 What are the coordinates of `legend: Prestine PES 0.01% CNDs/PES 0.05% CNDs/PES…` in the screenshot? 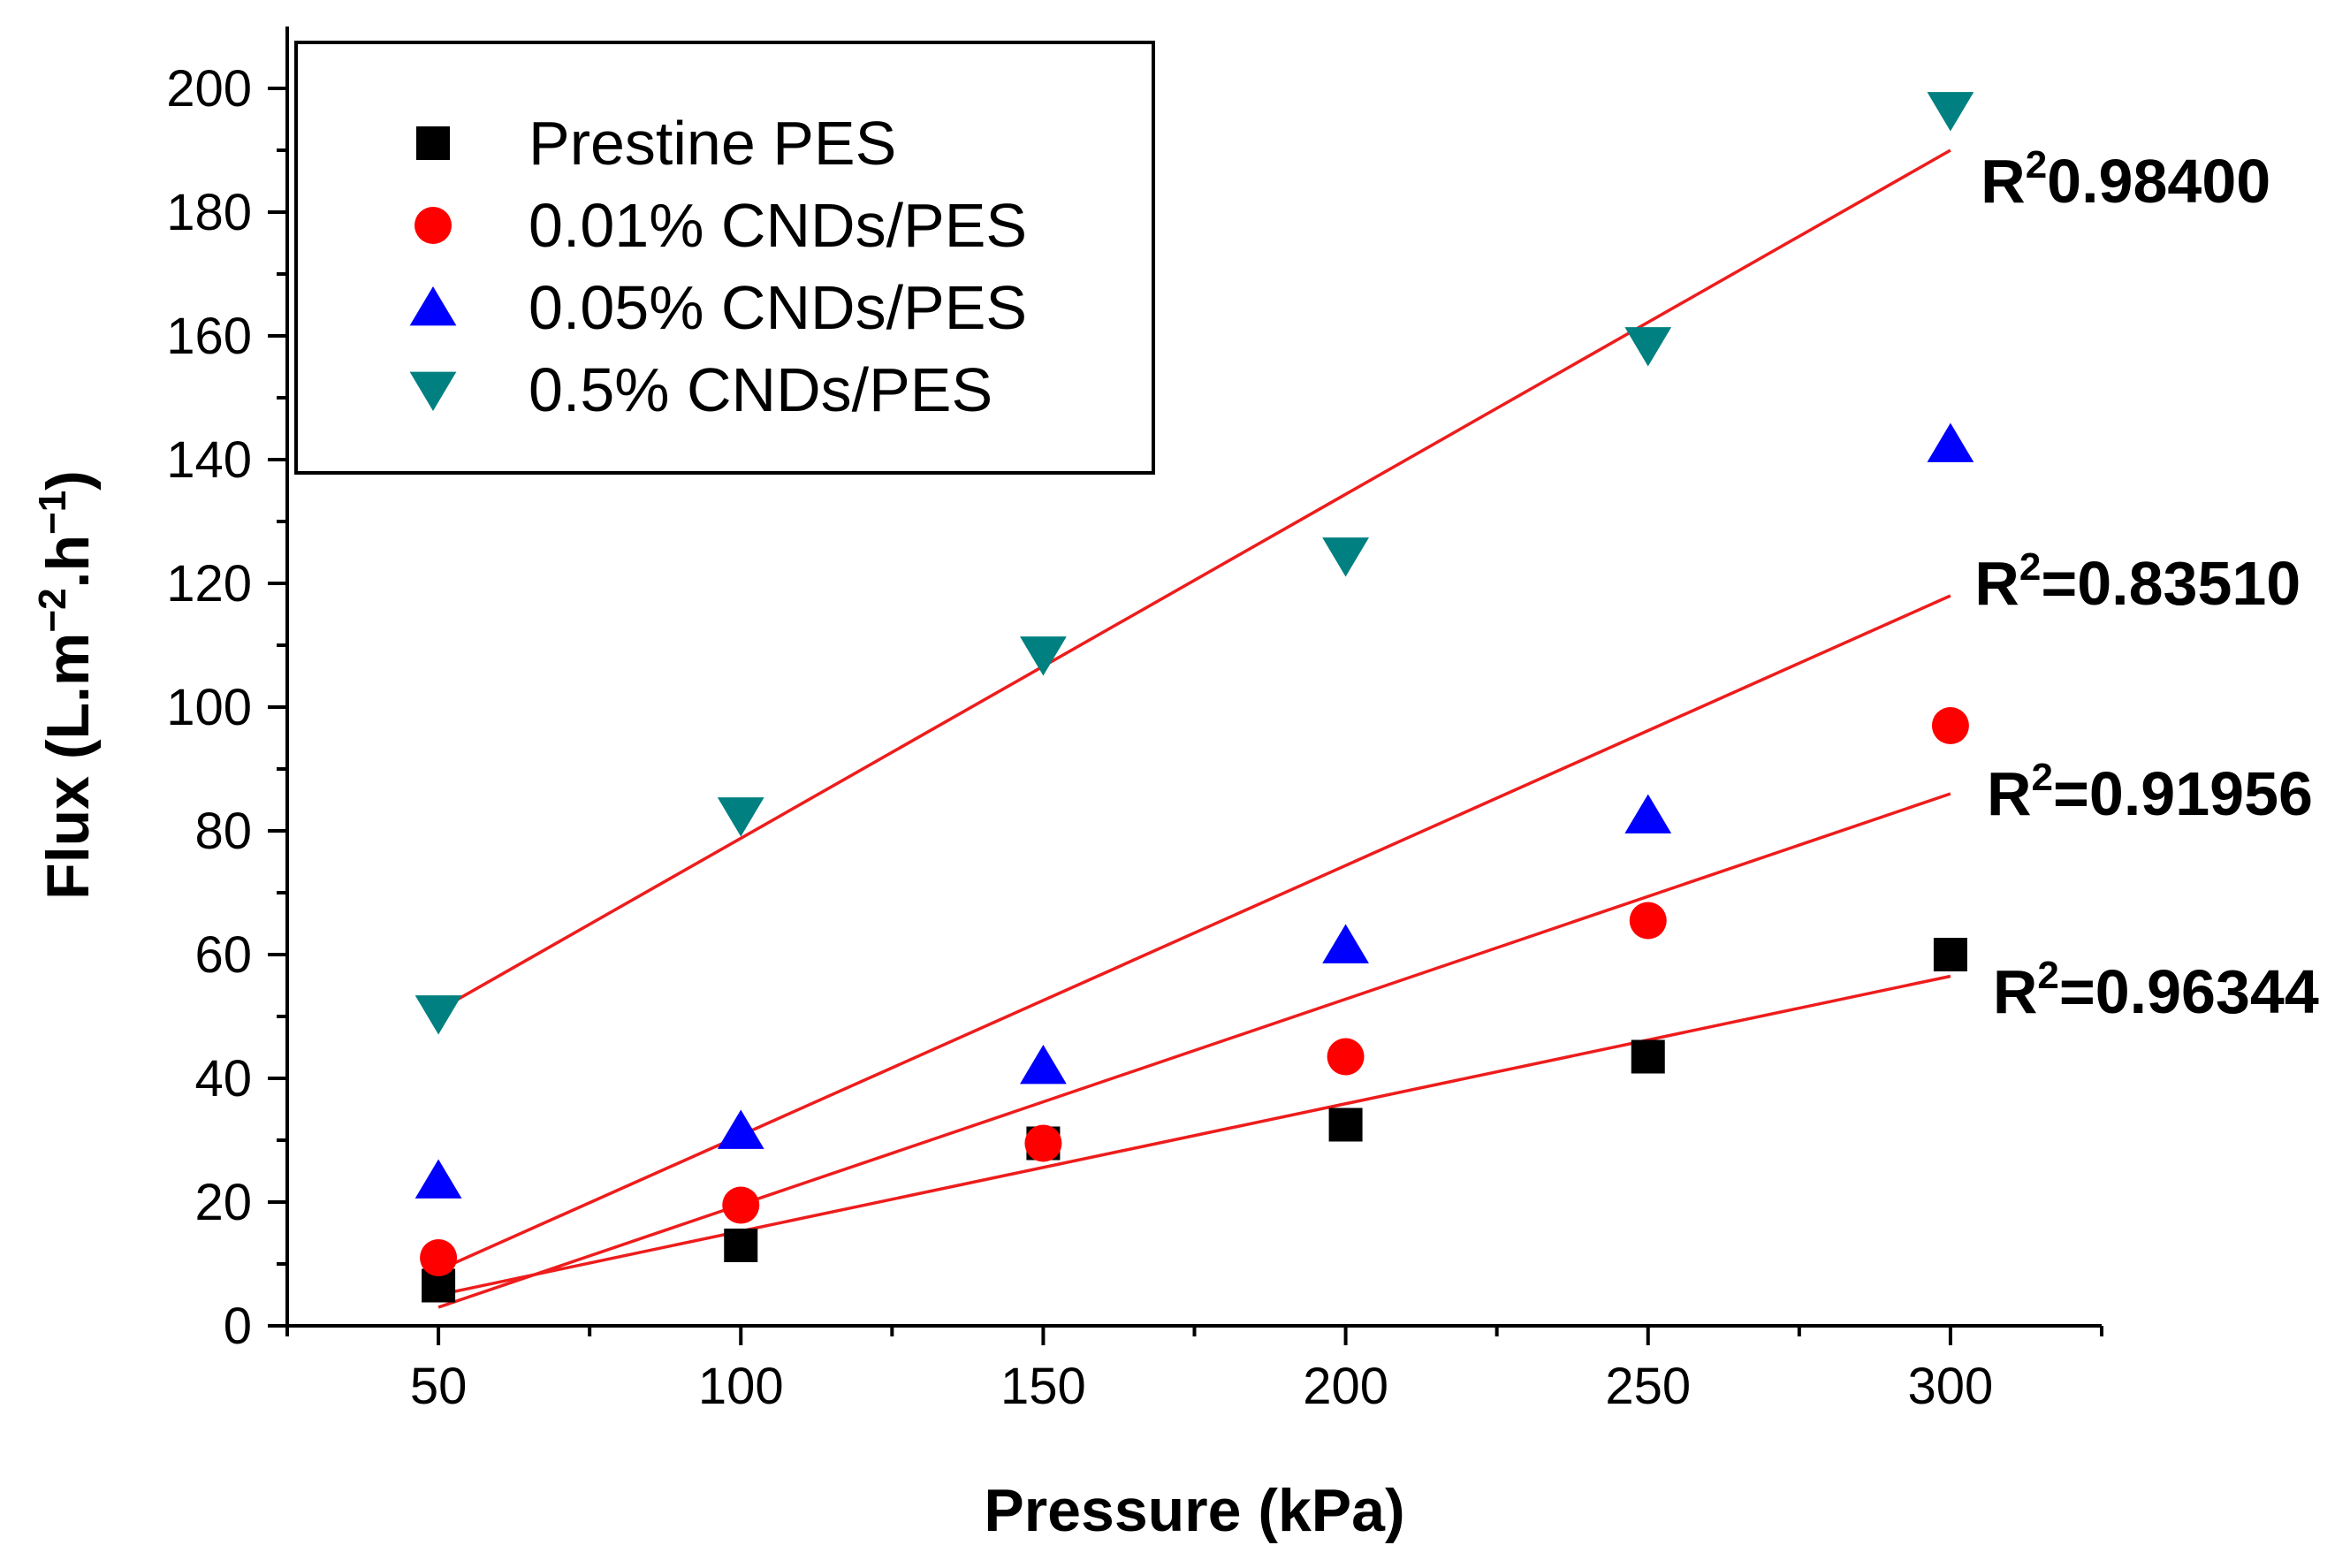 It's located at (724, 258).